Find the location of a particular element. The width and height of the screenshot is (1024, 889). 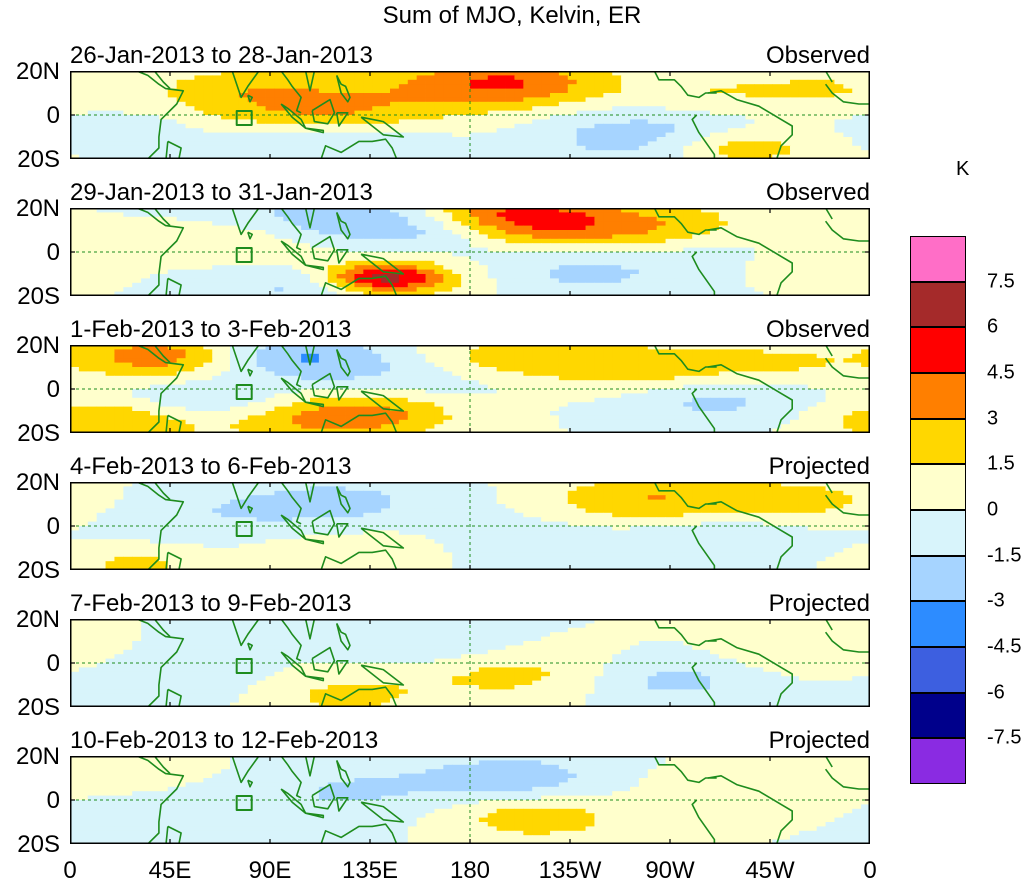

colorbar-tick-label: 0 is located at coordinates (993, 509).